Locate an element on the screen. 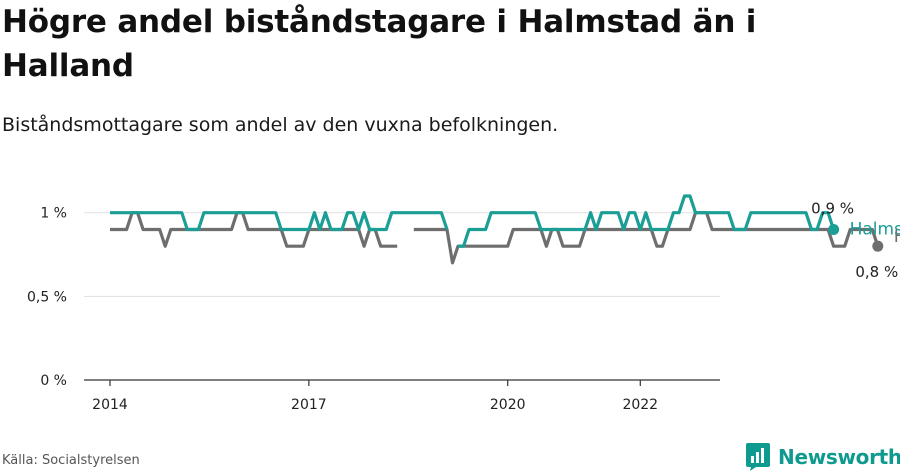 The width and height of the screenshot is (900, 474). y-tick-label: 1 % is located at coordinates (53, 214).